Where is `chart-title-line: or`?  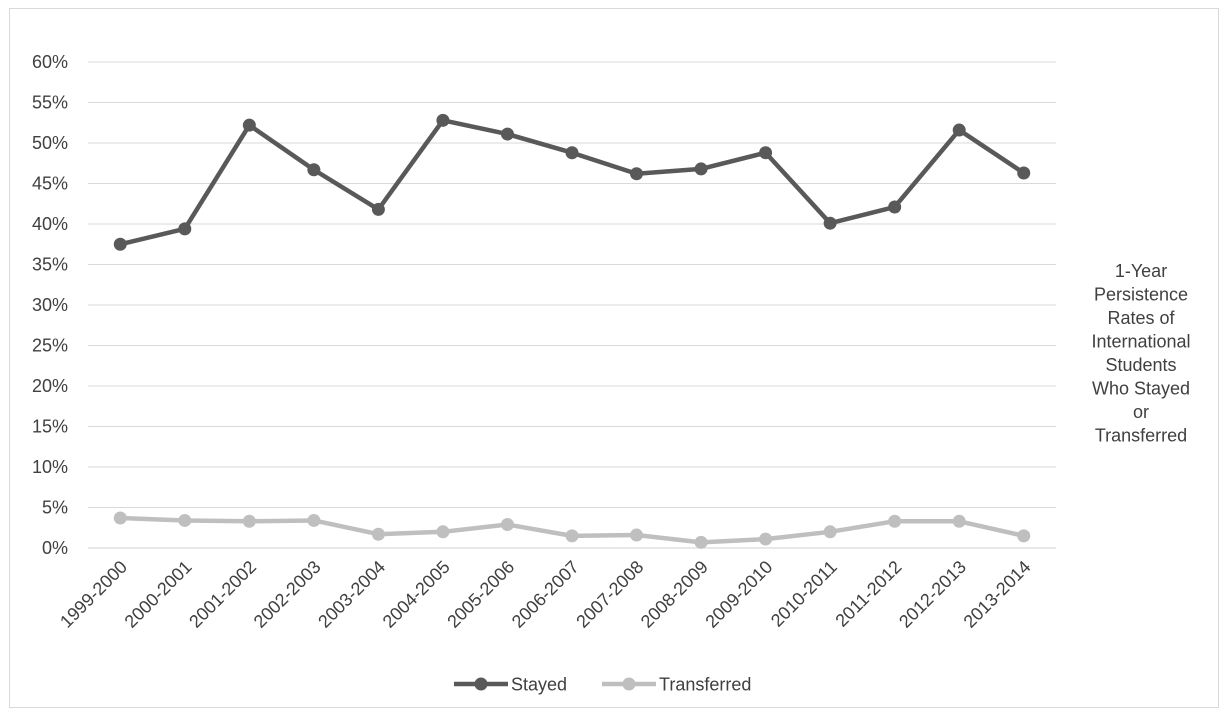 chart-title-line: or is located at coordinates (1141, 412).